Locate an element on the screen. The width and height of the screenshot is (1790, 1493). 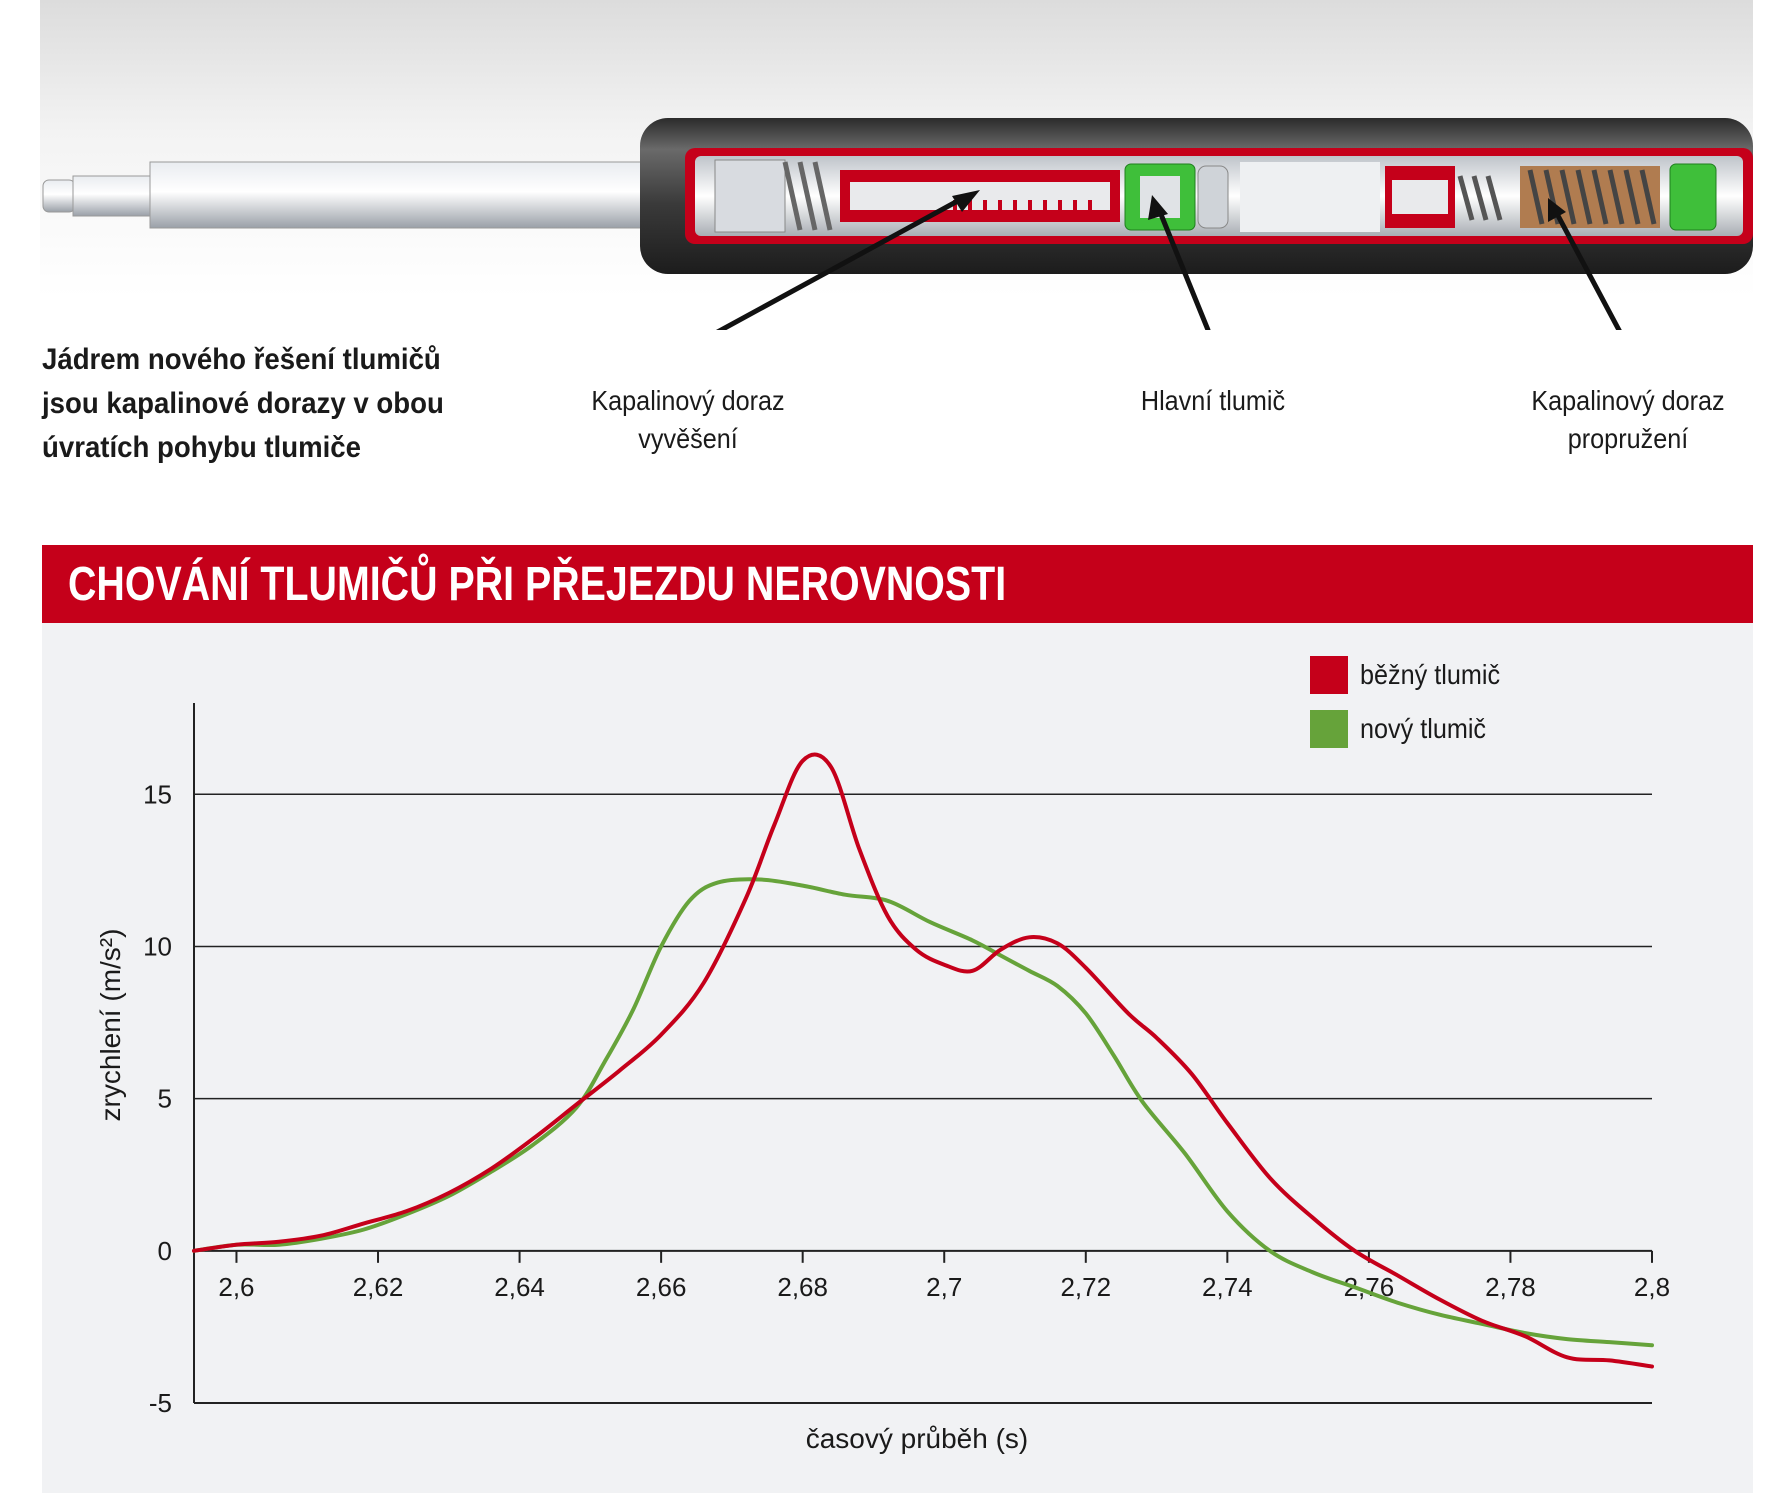
callout-compression-stop: Kapalinový doraz propružení is located at coordinates (1628, 420).